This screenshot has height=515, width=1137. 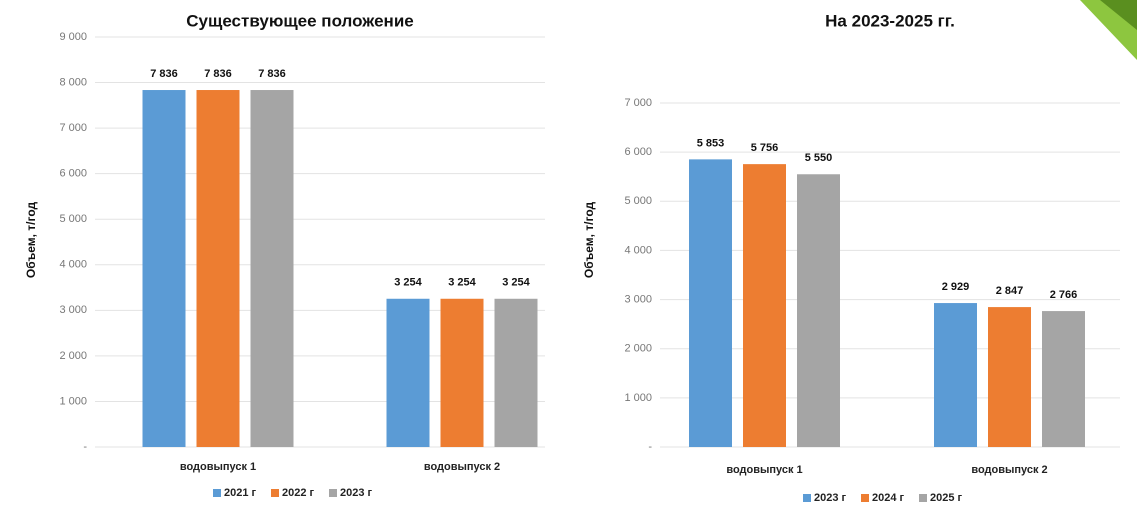 I want to click on legend-label: 2021 г, so click(x=240, y=493).